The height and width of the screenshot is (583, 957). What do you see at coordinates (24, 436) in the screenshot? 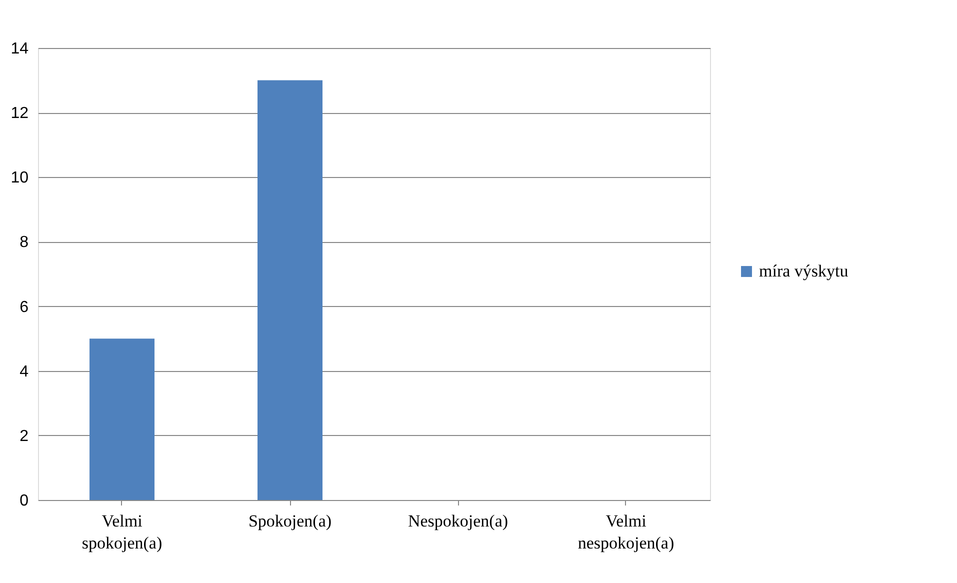
I see `y-tick-label: 2` at bounding box center [24, 436].